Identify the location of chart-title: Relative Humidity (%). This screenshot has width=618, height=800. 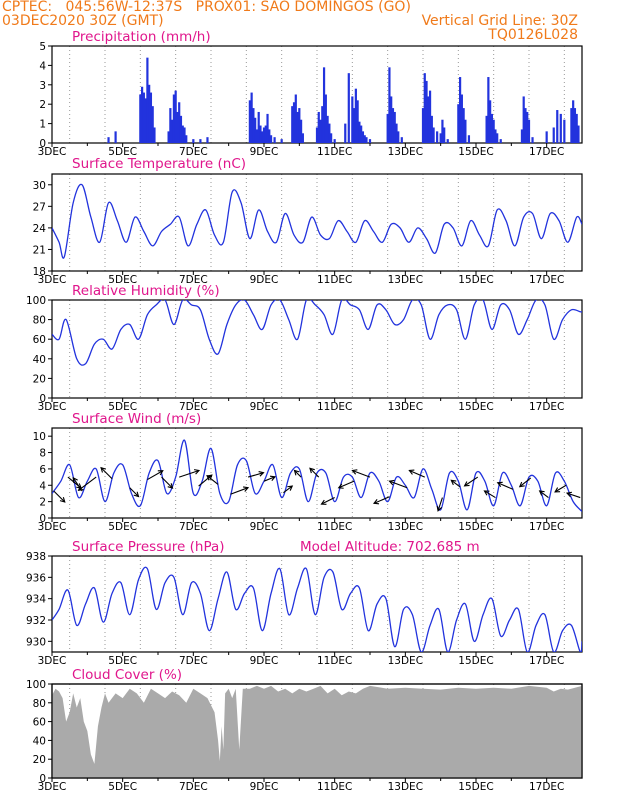
(146, 291).